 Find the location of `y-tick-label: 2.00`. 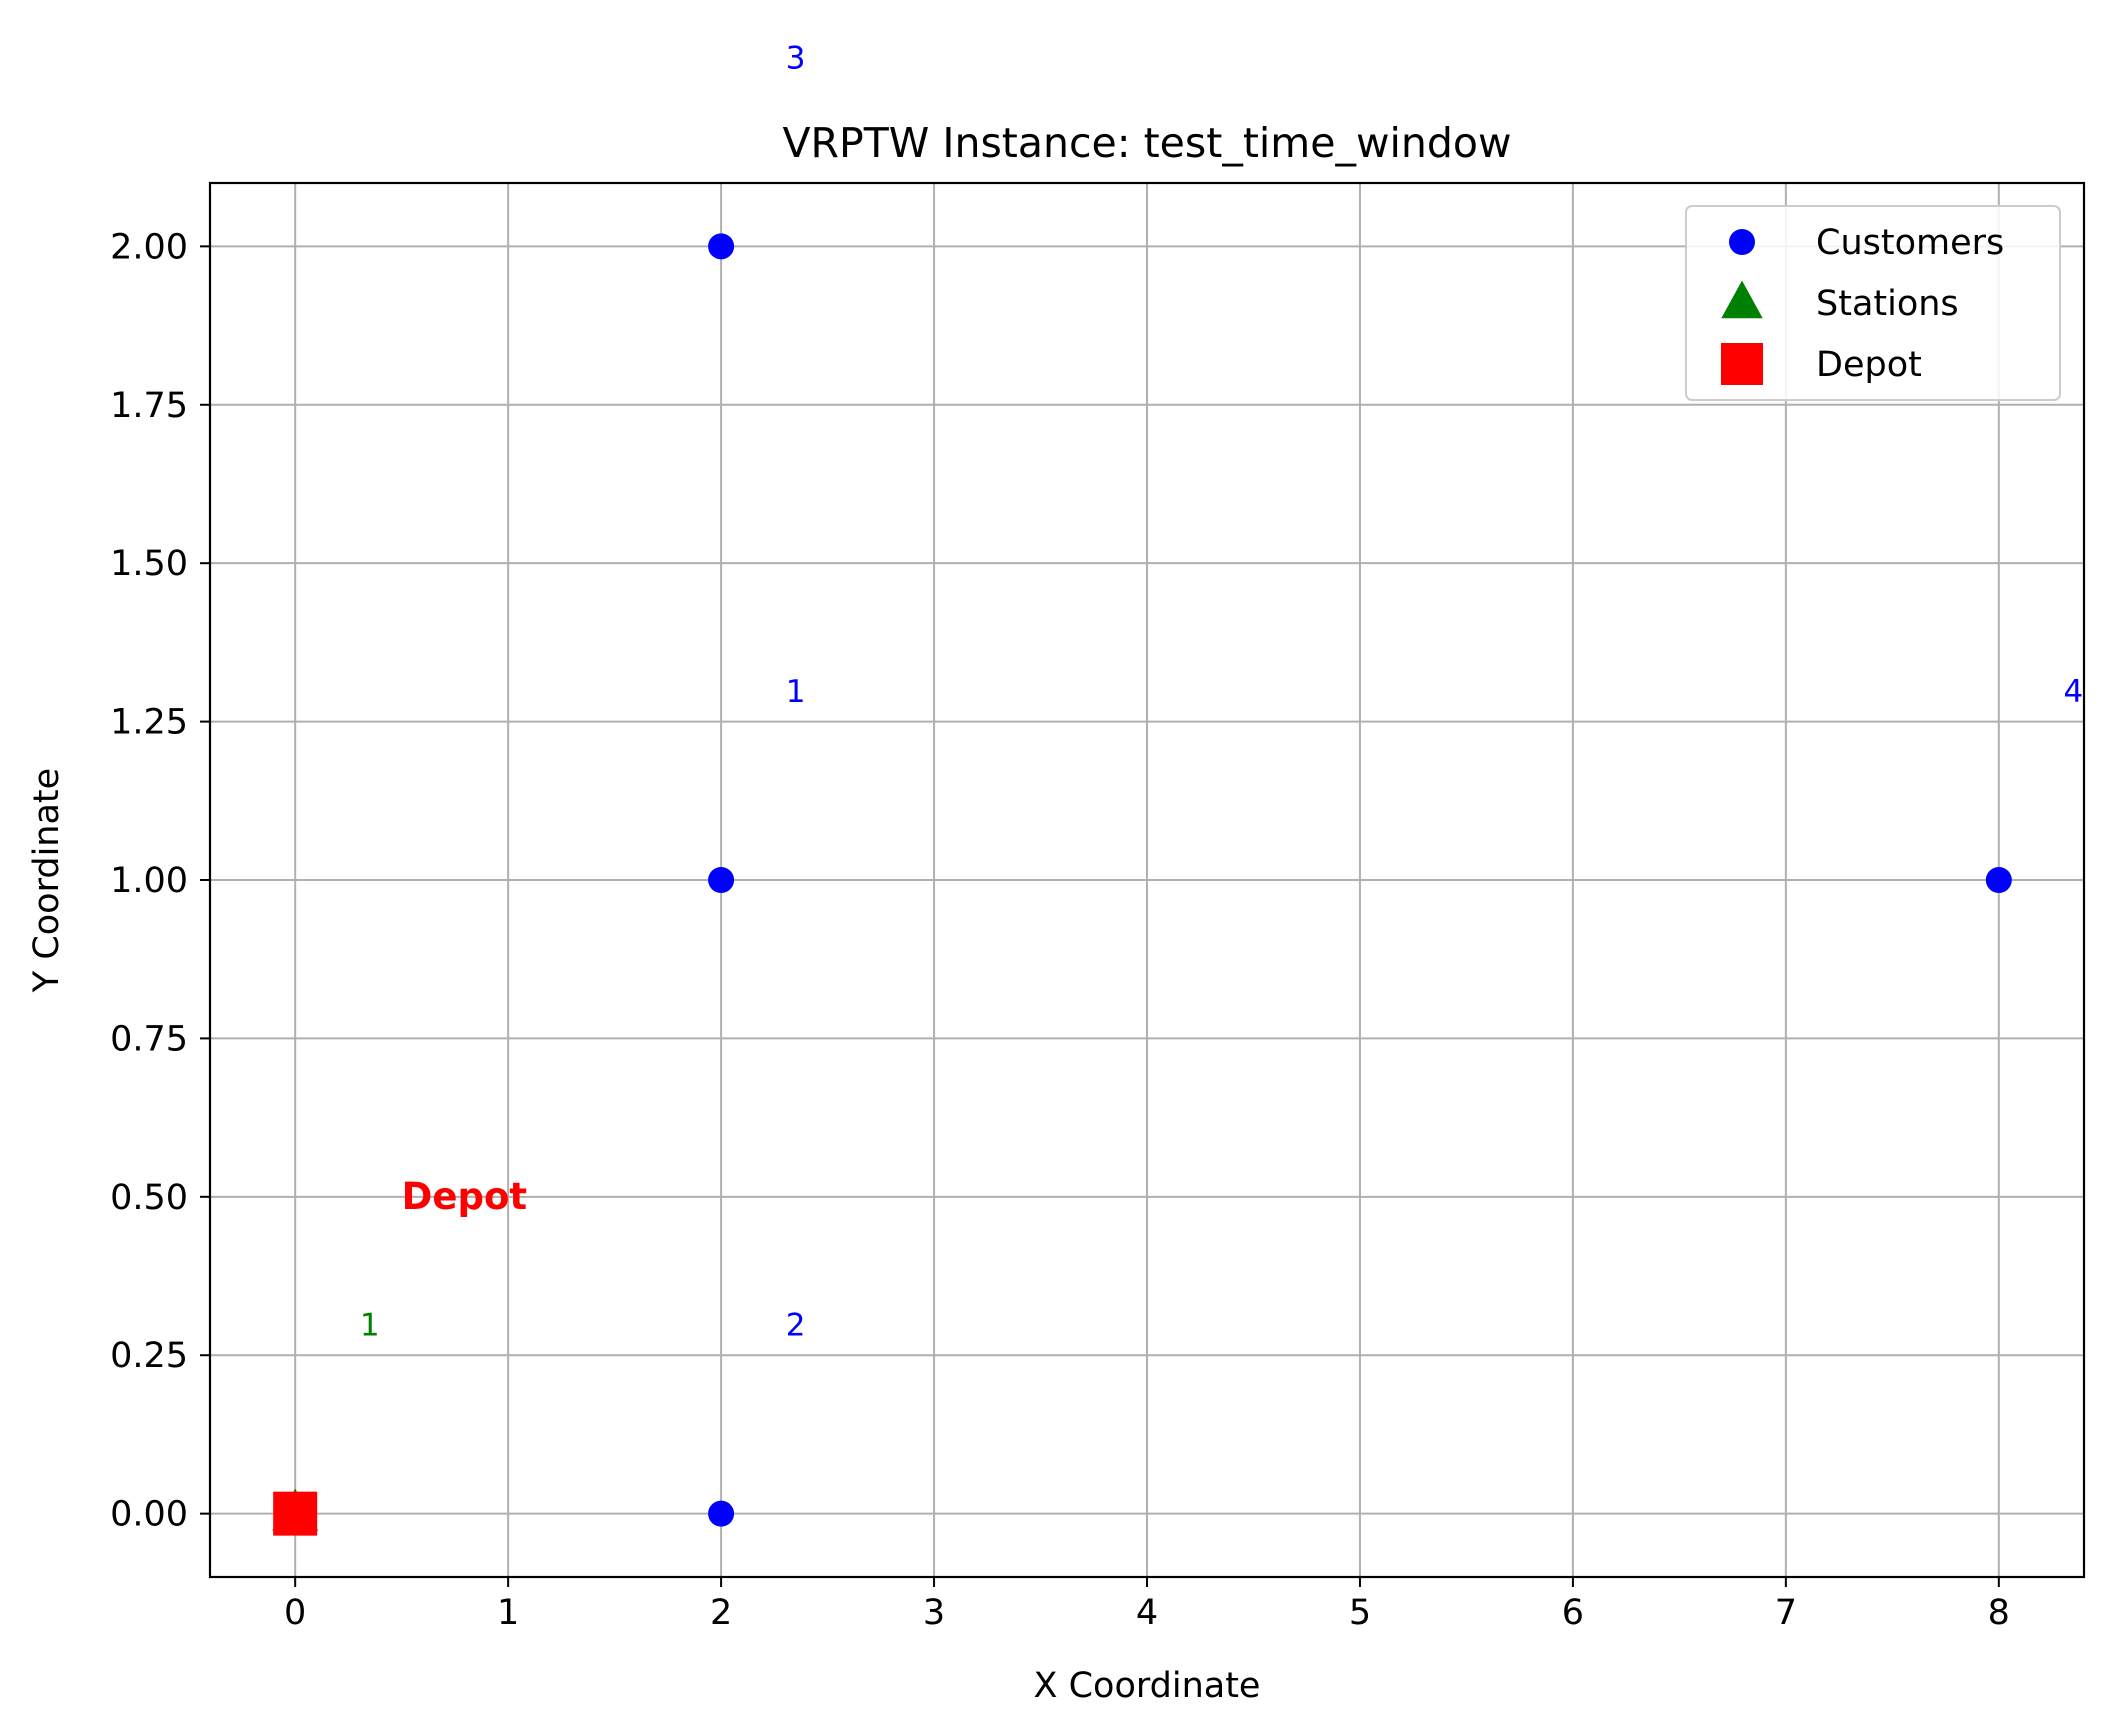

y-tick-label: 2.00 is located at coordinates (149, 247).